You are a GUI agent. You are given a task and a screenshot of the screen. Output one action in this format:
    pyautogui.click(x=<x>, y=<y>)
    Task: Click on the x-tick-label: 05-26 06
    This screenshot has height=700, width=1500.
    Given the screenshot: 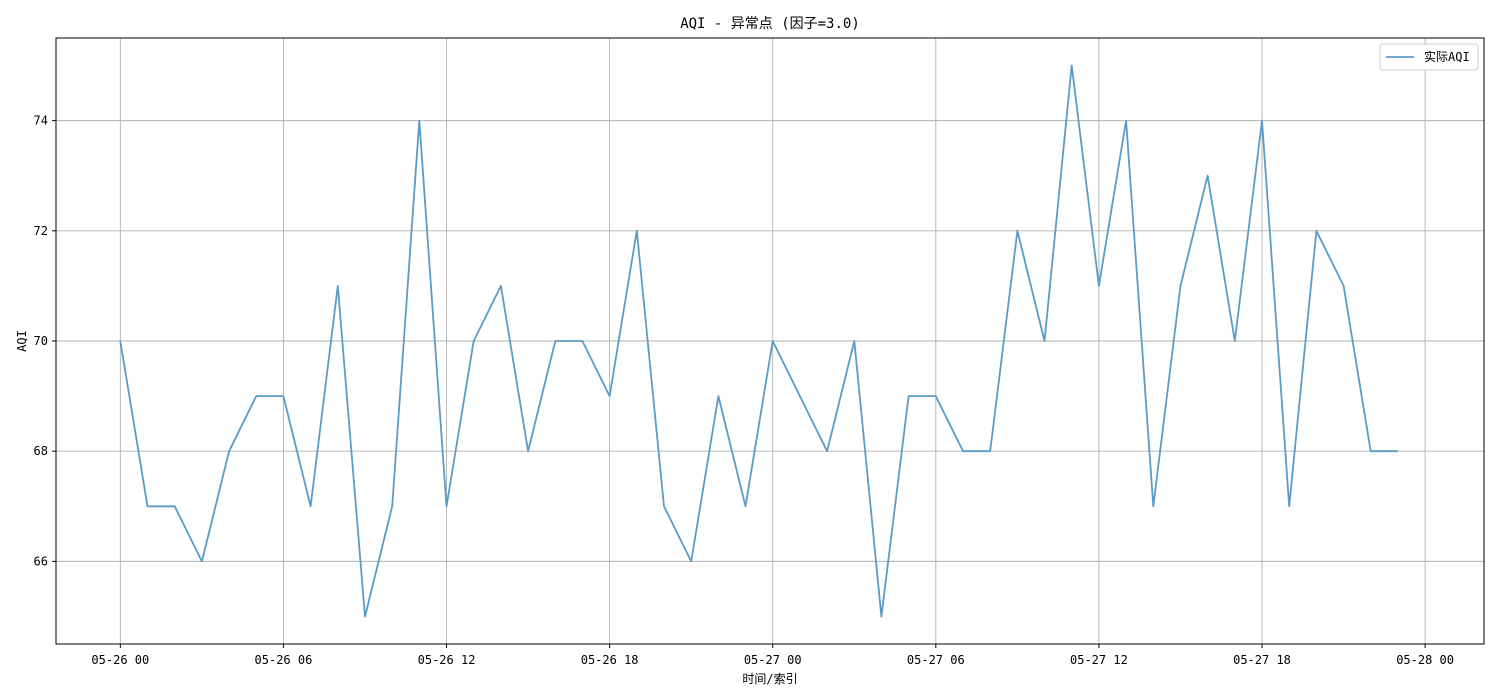 What is the action you would take?
    pyautogui.click(x=284, y=660)
    